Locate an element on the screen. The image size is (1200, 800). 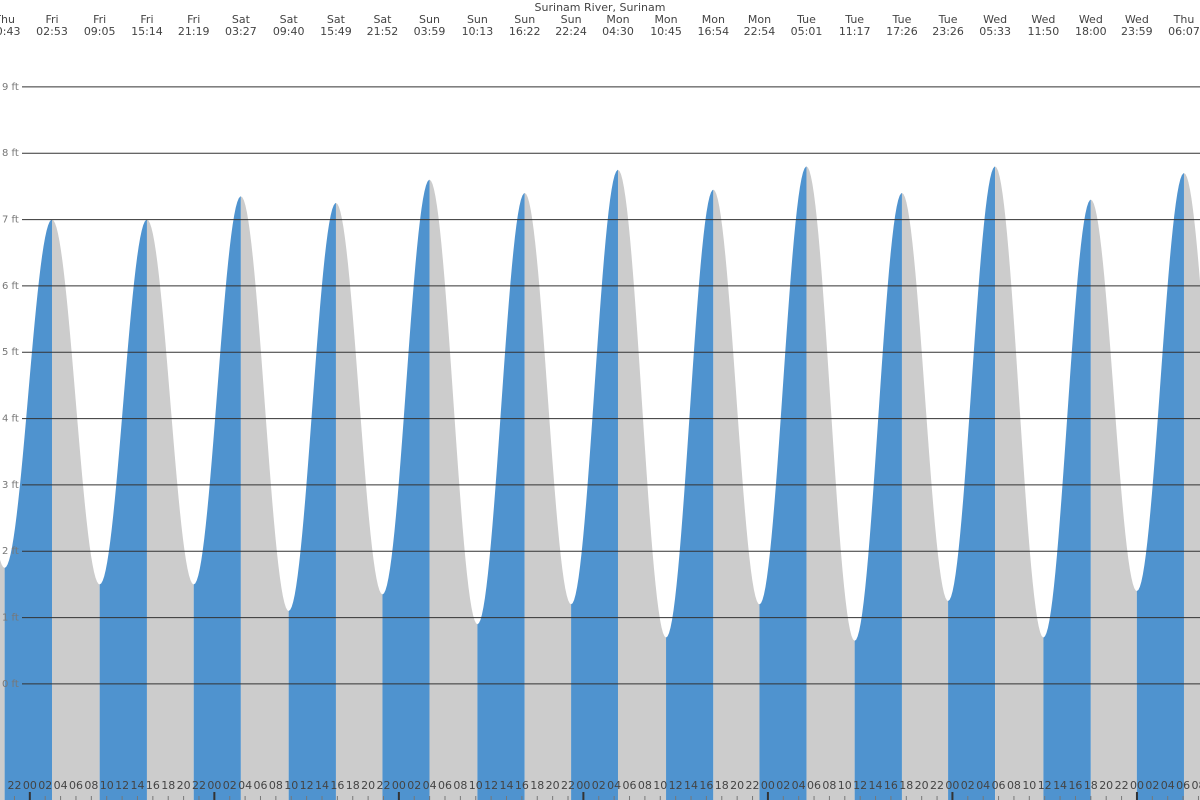
extreme-time: 11:17 is located at coordinates (855, 31).